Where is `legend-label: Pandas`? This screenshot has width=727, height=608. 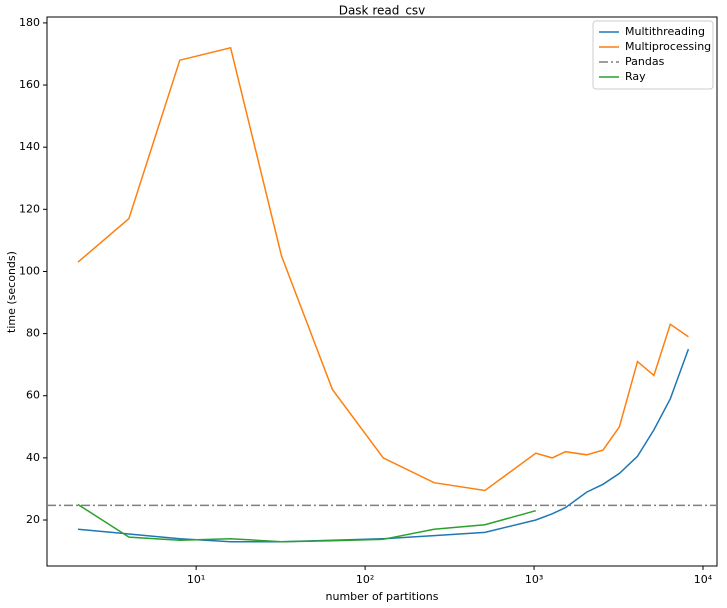 legend-label: Pandas is located at coordinates (645, 61).